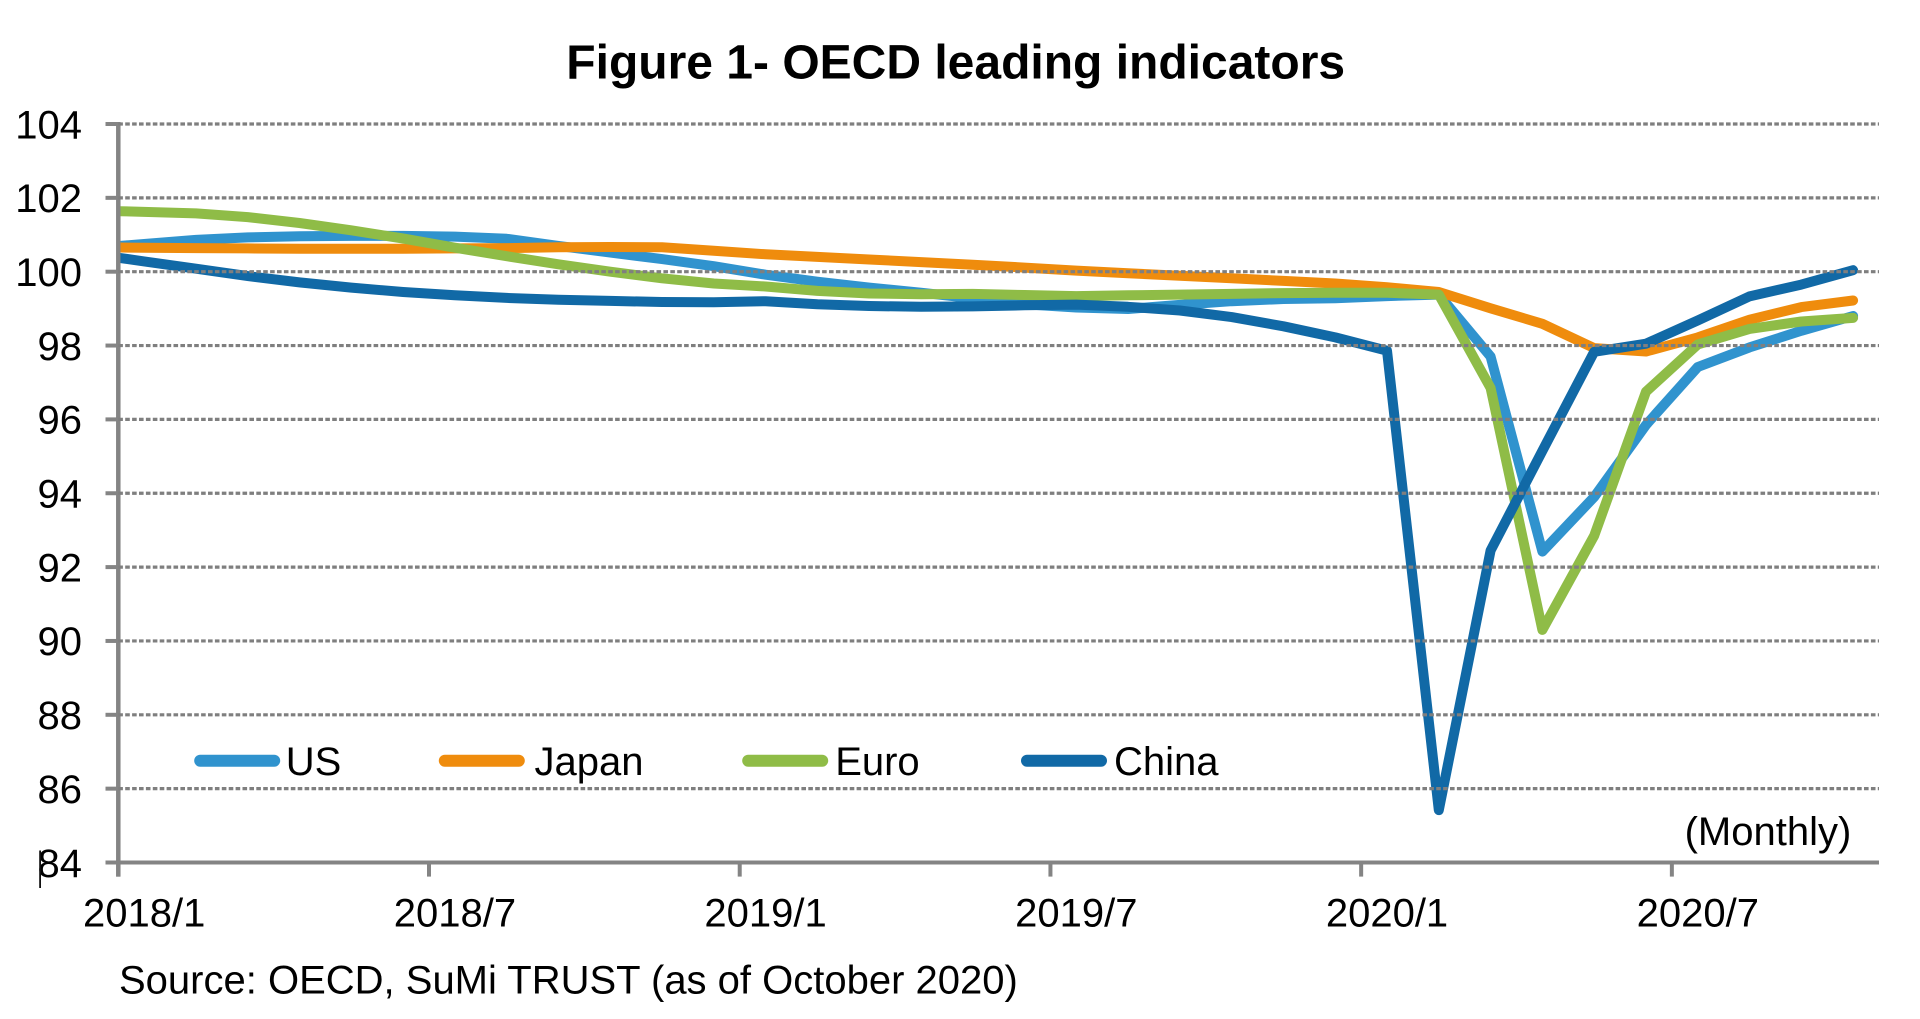 The width and height of the screenshot is (1920, 1019). I want to click on svg-text: 92, so click(60, 568).